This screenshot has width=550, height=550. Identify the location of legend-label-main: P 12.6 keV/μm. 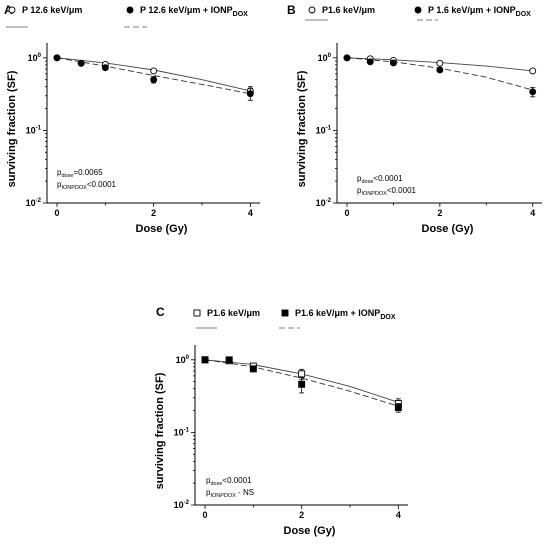
(52, 10).